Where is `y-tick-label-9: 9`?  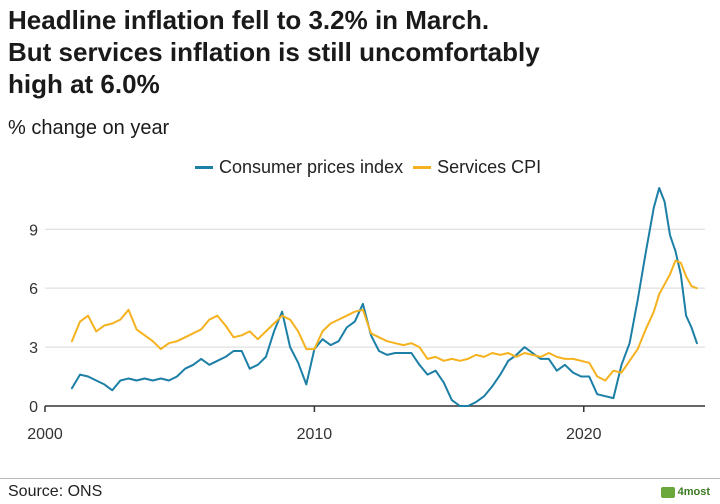
y-tick-label-9: 9 is located at coordinates (33, 230).